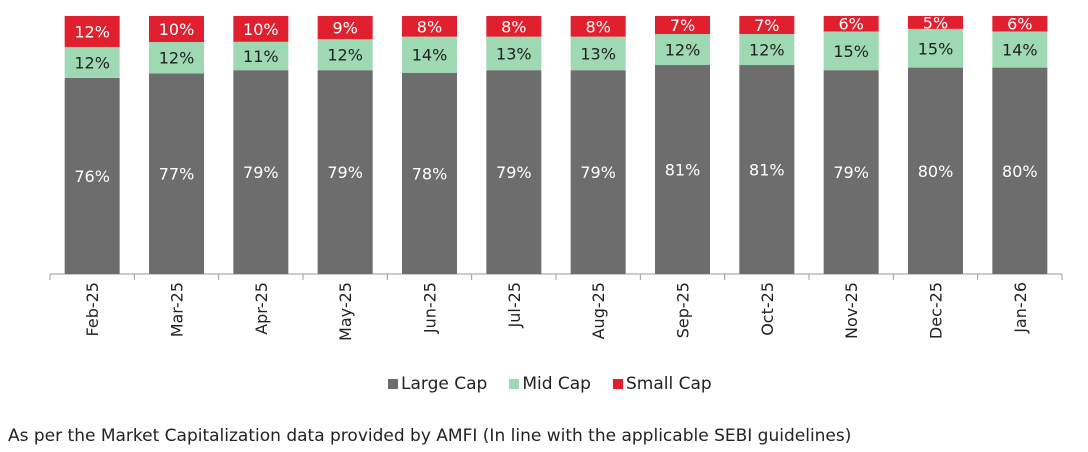 The image size is (1088, 452). Describe the element at coordinates (1020, 308) in the screenshot. I see `x-tick-label: Jan-26` at that location.